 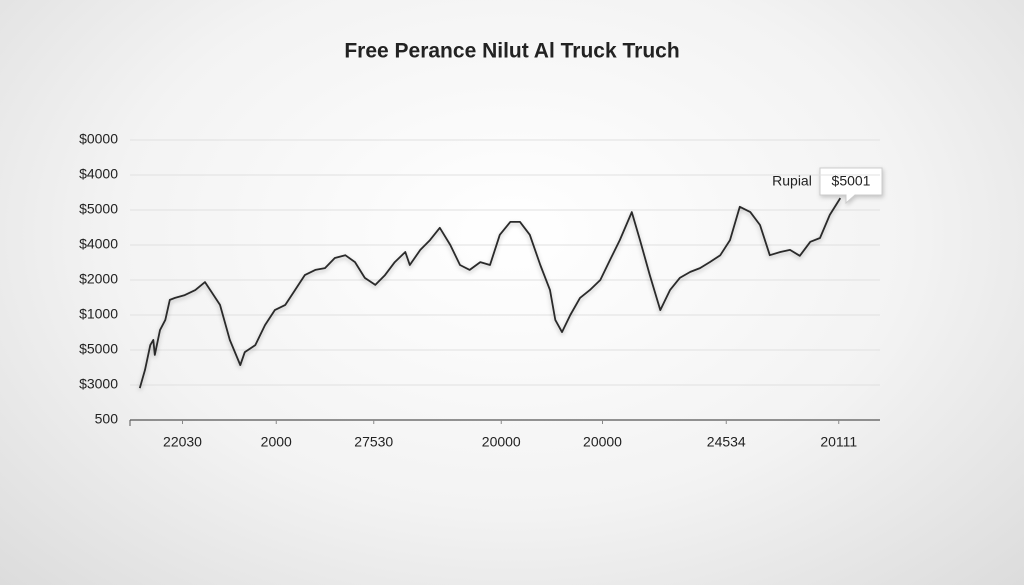 What do you see at coordinates (98, 139) in the screenshot?
I see `y-tick-label: $0000` at bounding box center [98, 139].